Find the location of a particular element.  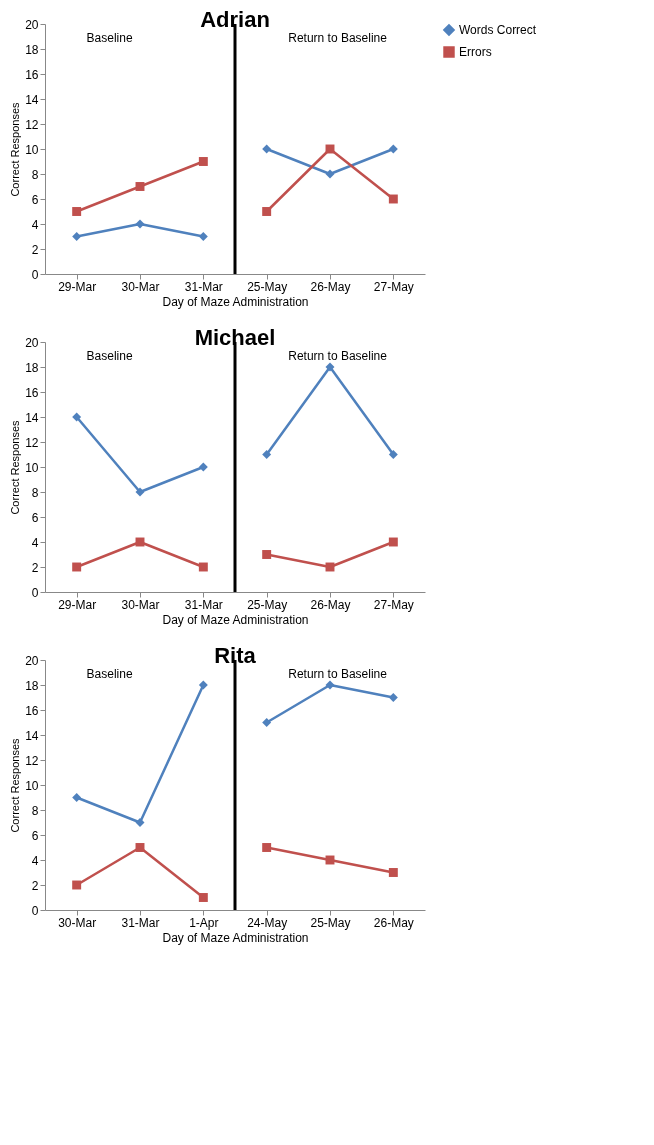

legend-label: Words Correct is located at coordinates (498, 30).